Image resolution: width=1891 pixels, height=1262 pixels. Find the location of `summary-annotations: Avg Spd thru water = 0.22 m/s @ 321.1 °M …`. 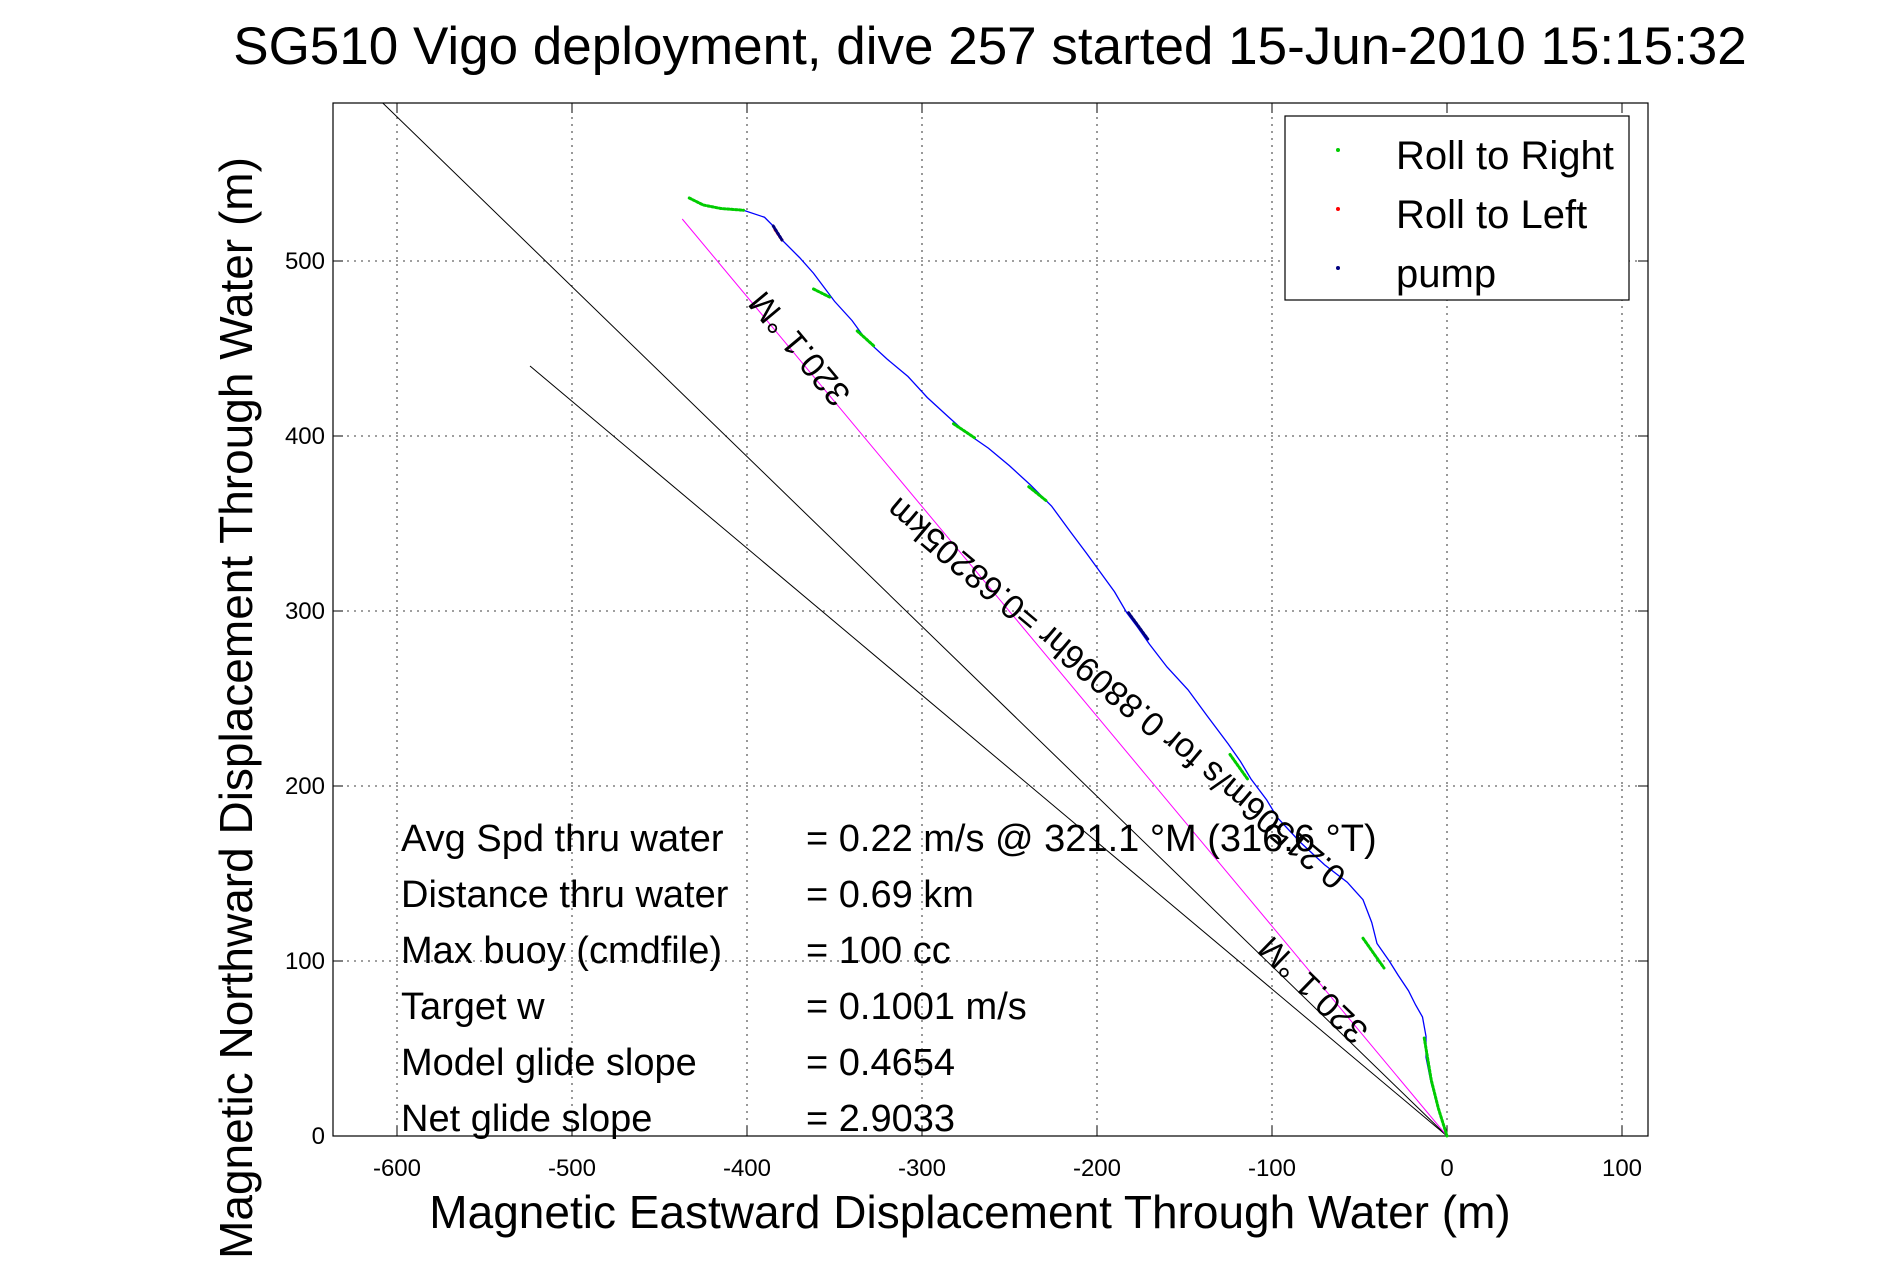

summary-annotations: Avg Spd thru water = 0.22 m/s @ 321.1 °M … is located at coordinates (889, 979).